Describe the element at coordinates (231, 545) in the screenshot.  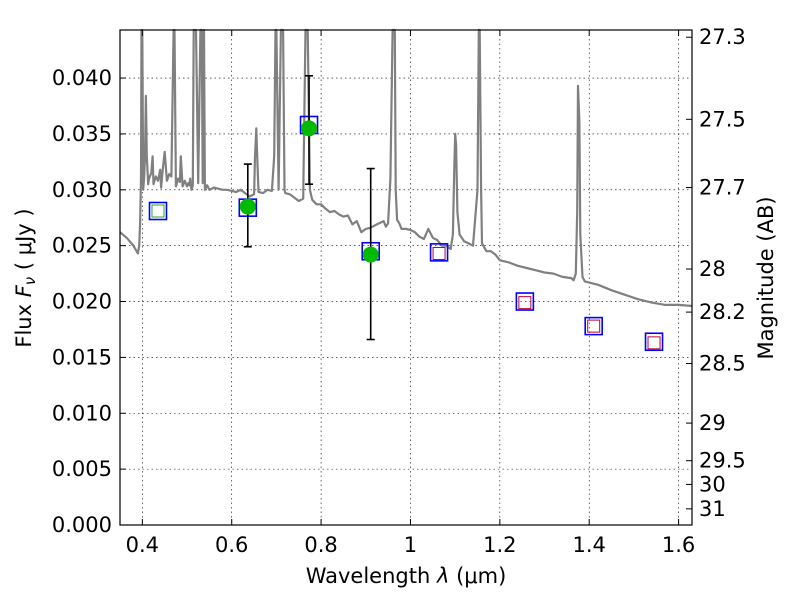
I see `x-tick-label: 0.6` at that location.